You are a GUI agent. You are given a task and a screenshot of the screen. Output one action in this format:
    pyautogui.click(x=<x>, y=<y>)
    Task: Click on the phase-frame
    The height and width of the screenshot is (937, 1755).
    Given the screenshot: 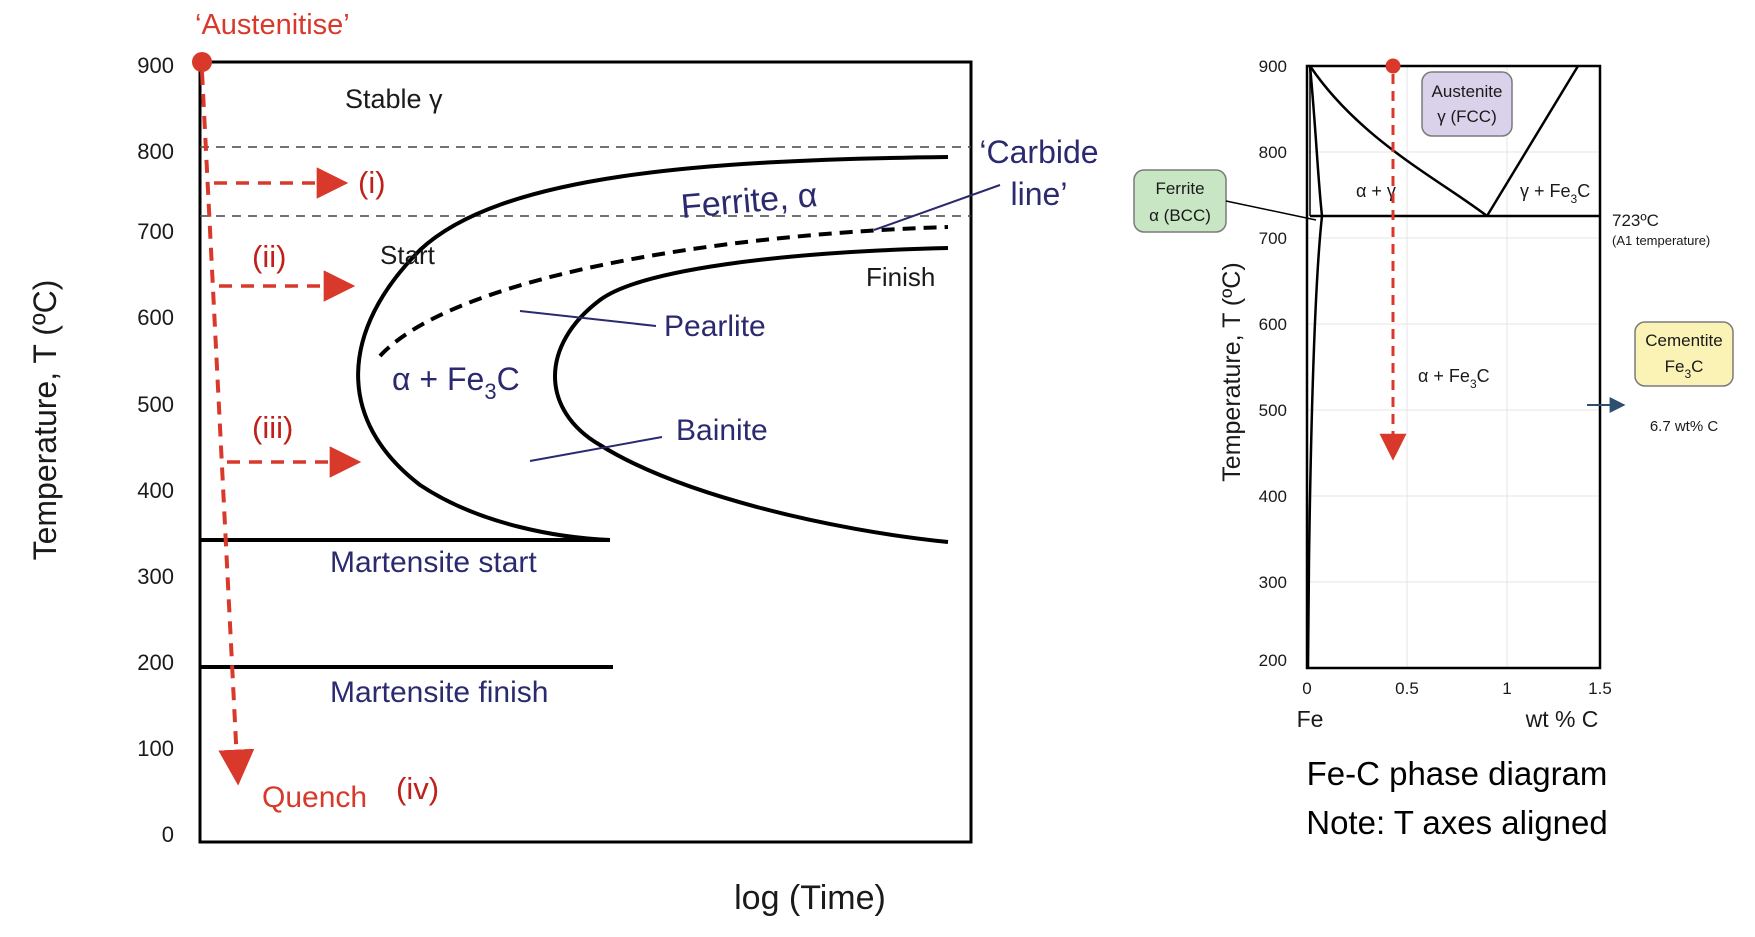 What is the action you would take?
    pyautogui.click(x=1453, y=367)
    